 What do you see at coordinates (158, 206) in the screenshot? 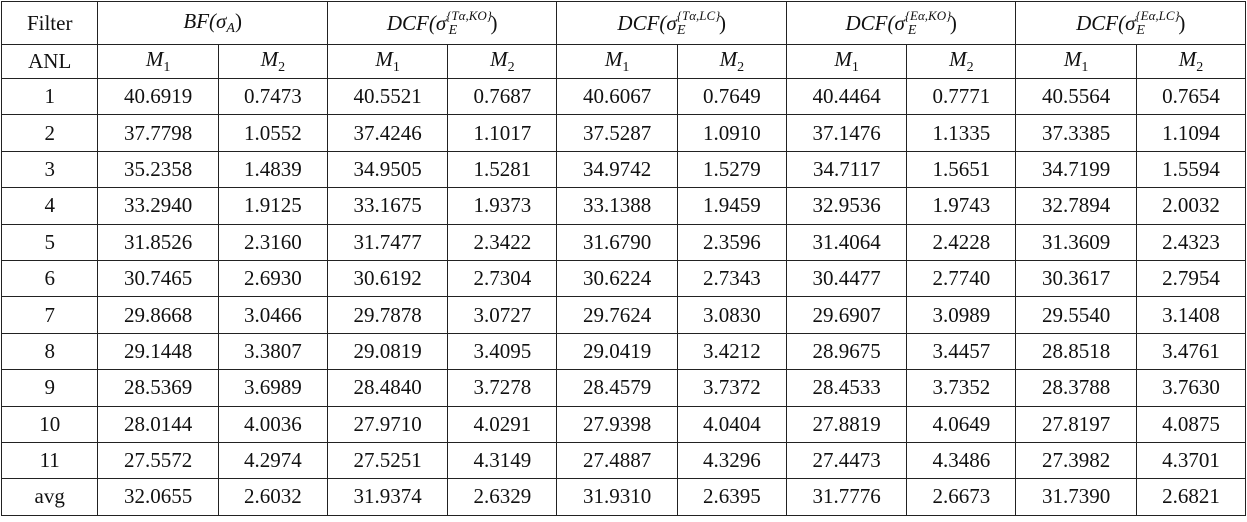
I see `table-cell: 33.2940` at bounding box center [158, 206].